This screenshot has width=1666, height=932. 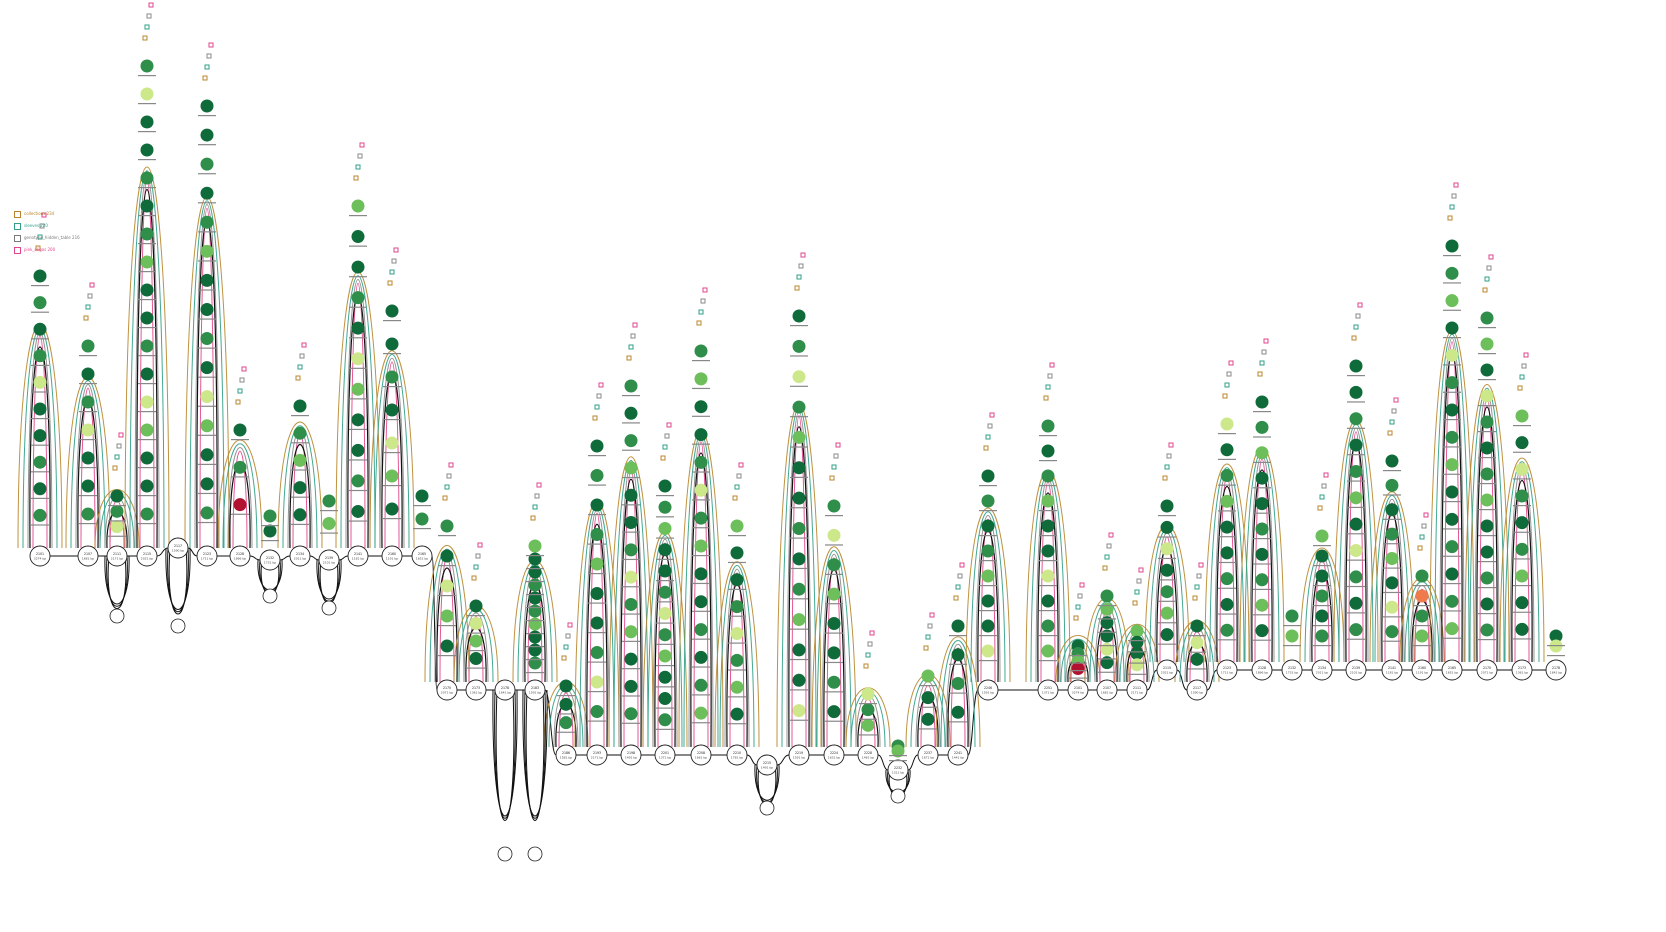 I want to click on backbone-node-id: 2132, so click(x=1292, y=668).